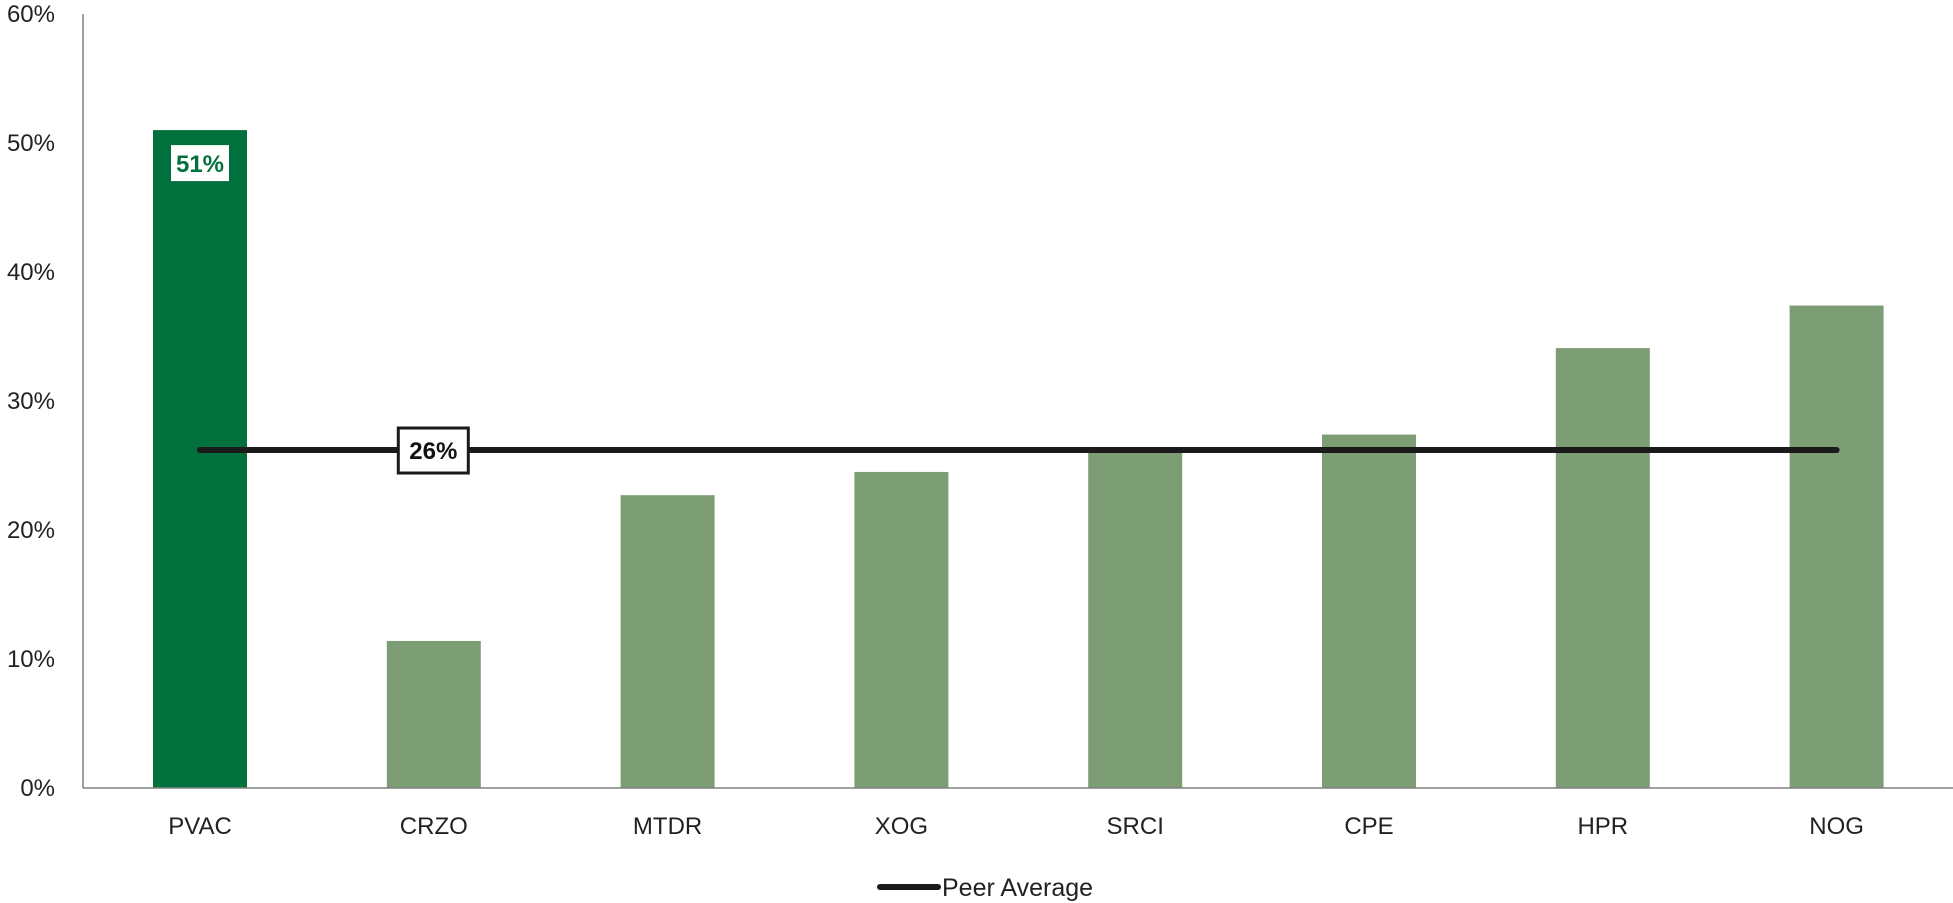 The height and width of the screenshot is (903, 1953). What do you see at coordinates (1368, 826) in the screenshot?
I see `x-tick-label: CPE` at bounding box center [1368, 826].